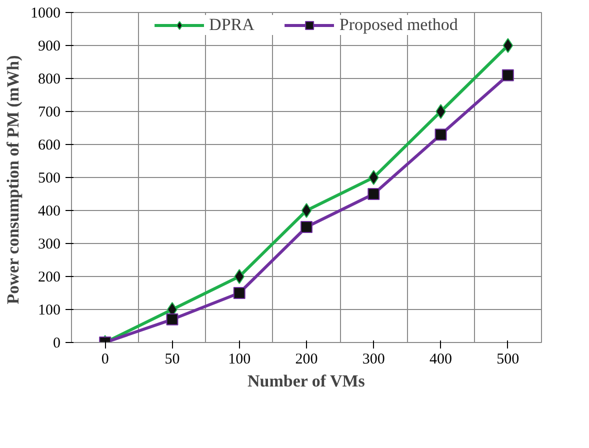  I want to click on y-tick-label: 800, so click(49, 80).